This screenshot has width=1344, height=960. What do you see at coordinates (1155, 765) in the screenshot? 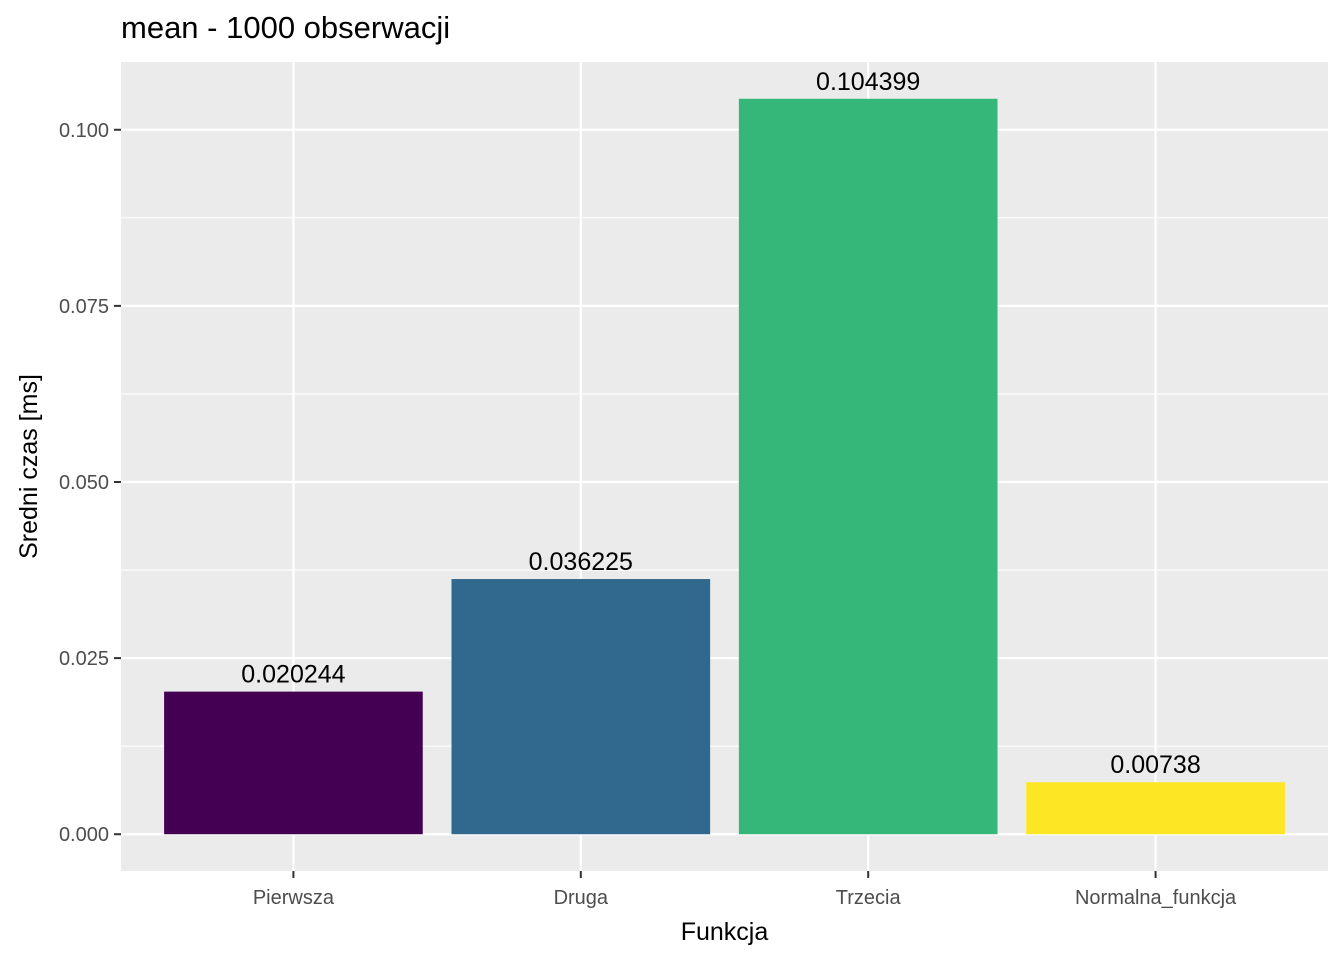
I see `bar-value-label: 0.00738` at bounding box center [1155, 765].